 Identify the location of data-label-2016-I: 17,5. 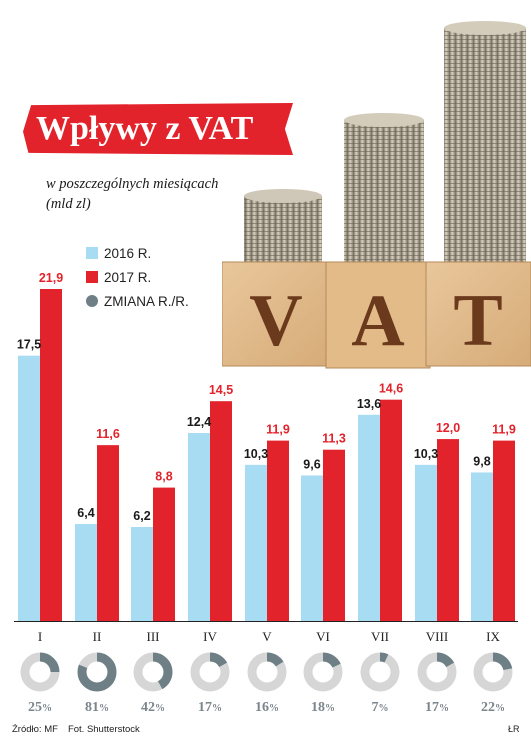
(29, 345).